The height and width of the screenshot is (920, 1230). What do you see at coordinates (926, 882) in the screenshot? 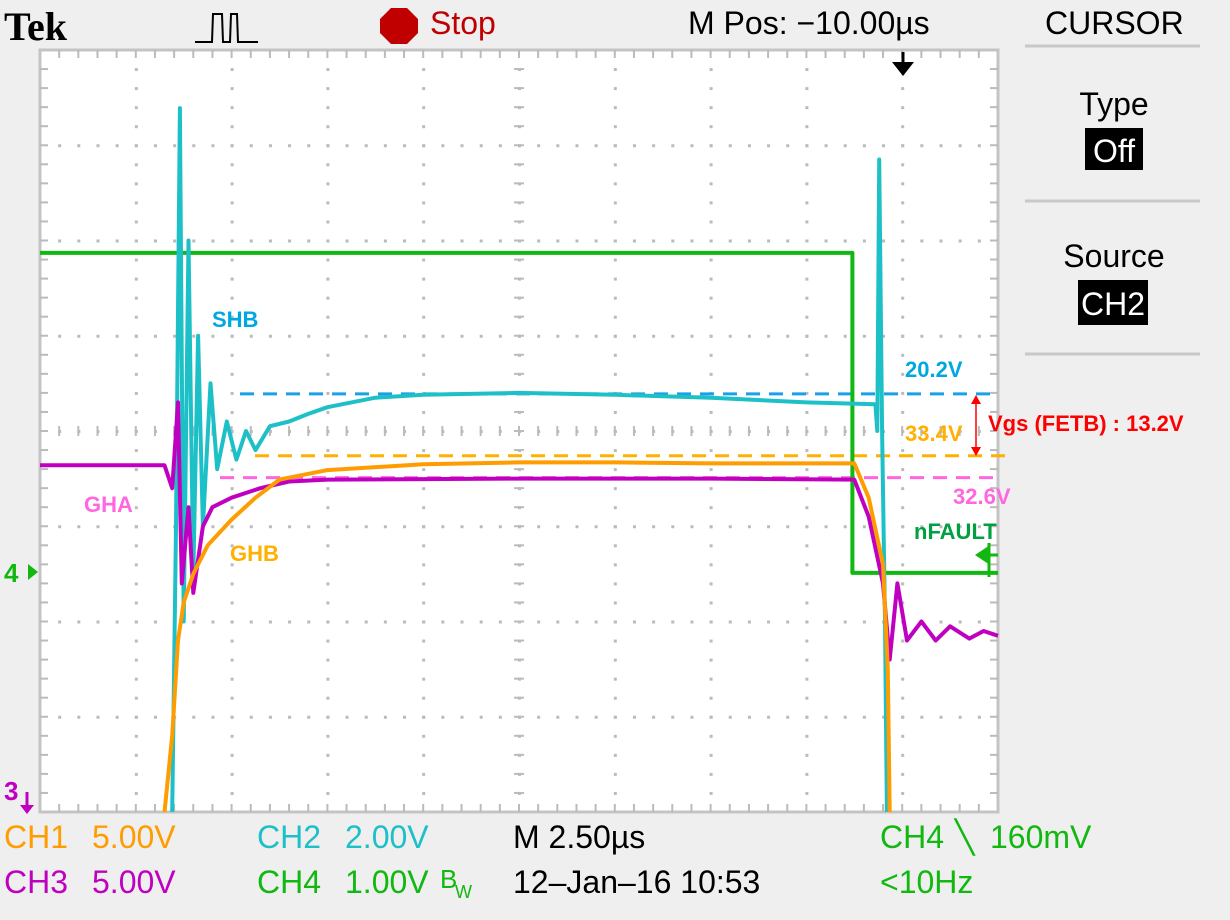
I see `trigger-frequency: <10Hz` at bounding box center [926, 882].